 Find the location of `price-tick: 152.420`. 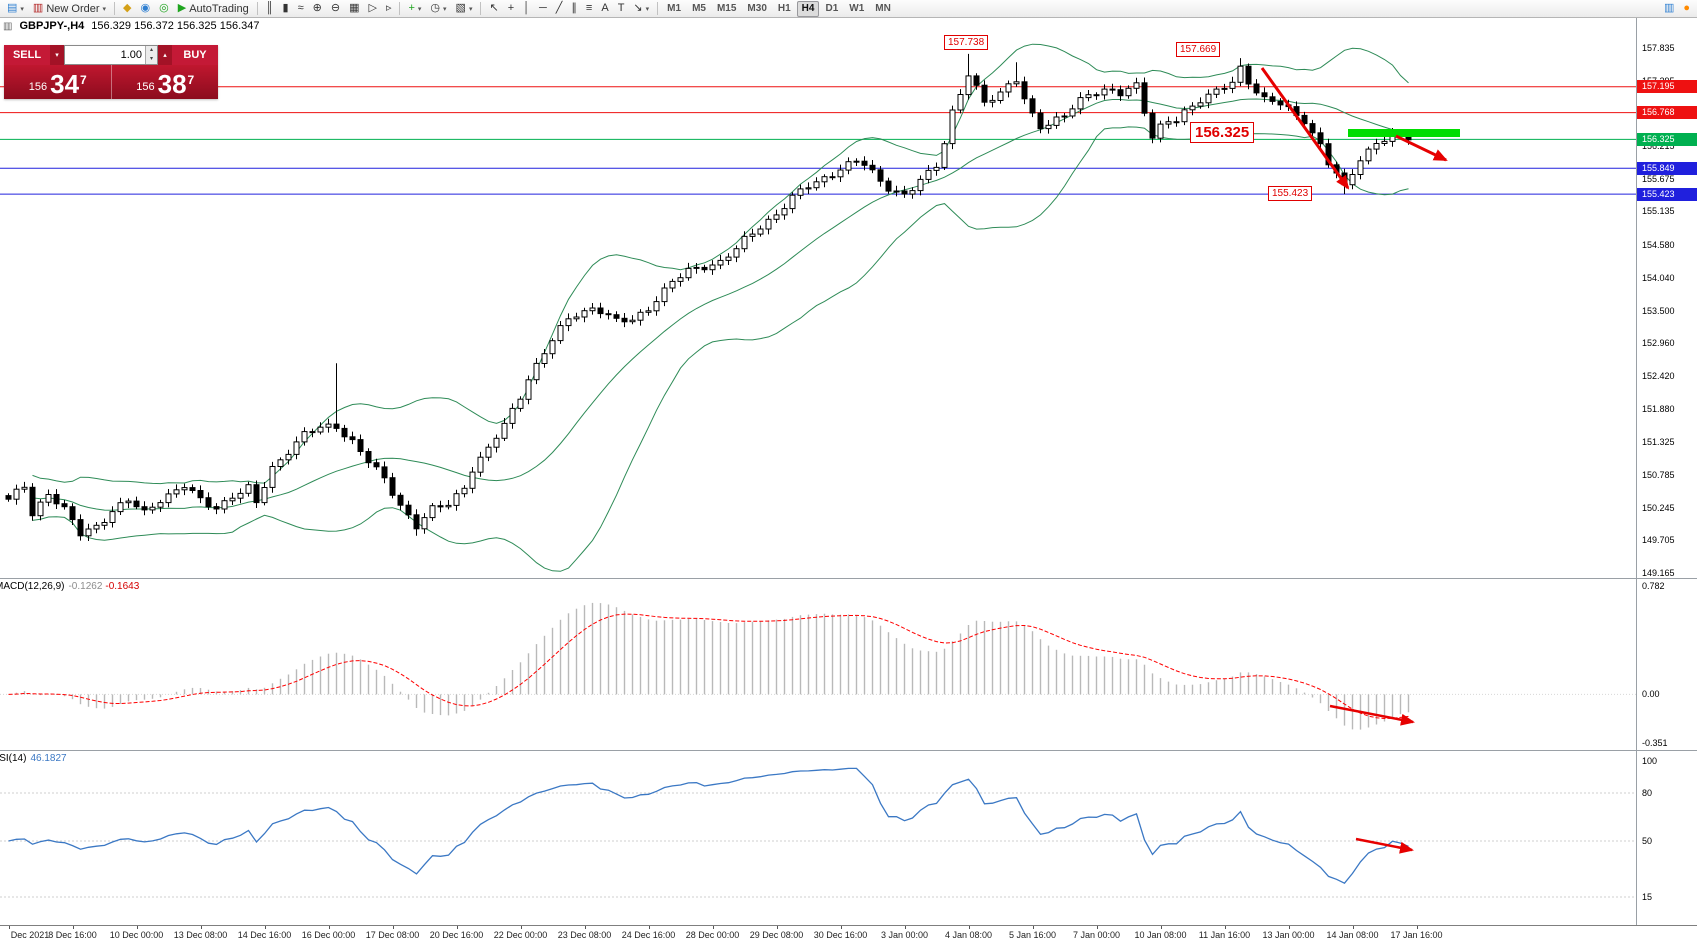

price-tick: 152.420 is located at coordinates (1658, 375).